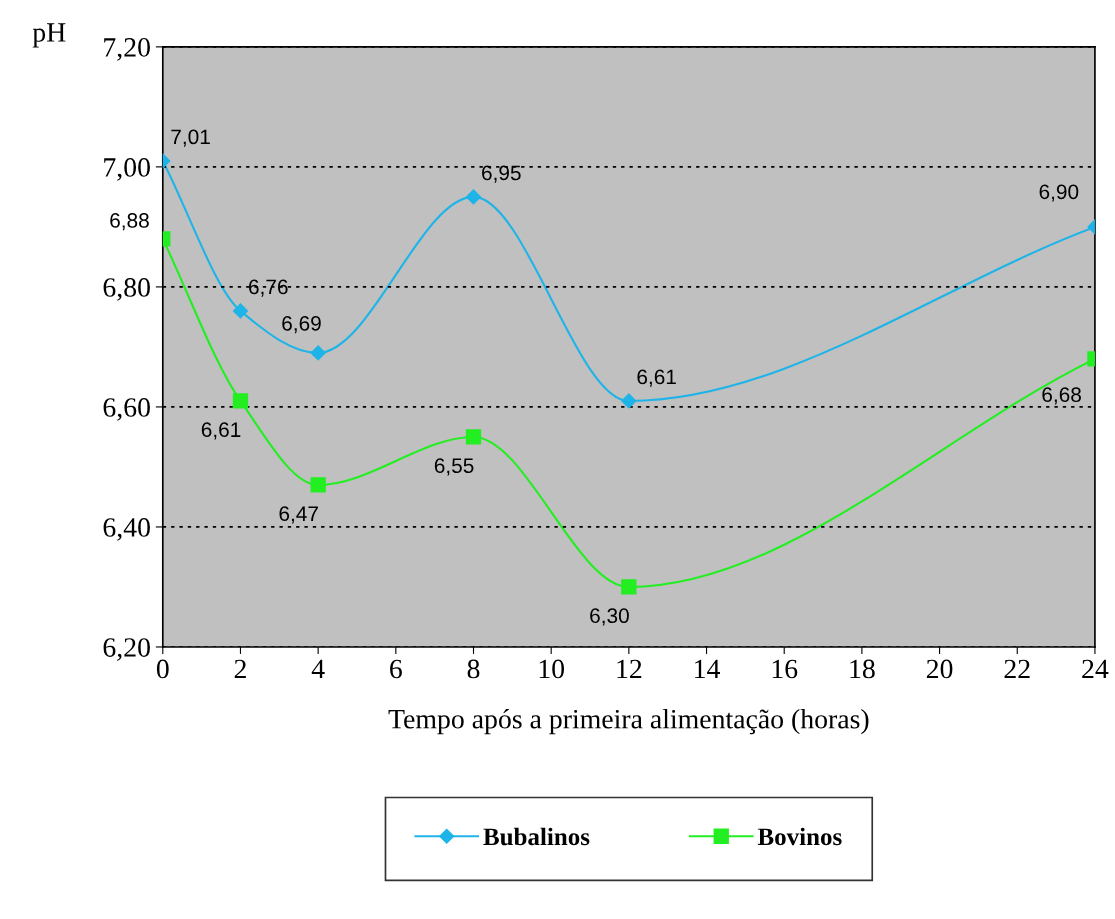 The height and width of the screenshot is (919, 1115). I want to click on x-tick-label: 20, so click(939, 669).